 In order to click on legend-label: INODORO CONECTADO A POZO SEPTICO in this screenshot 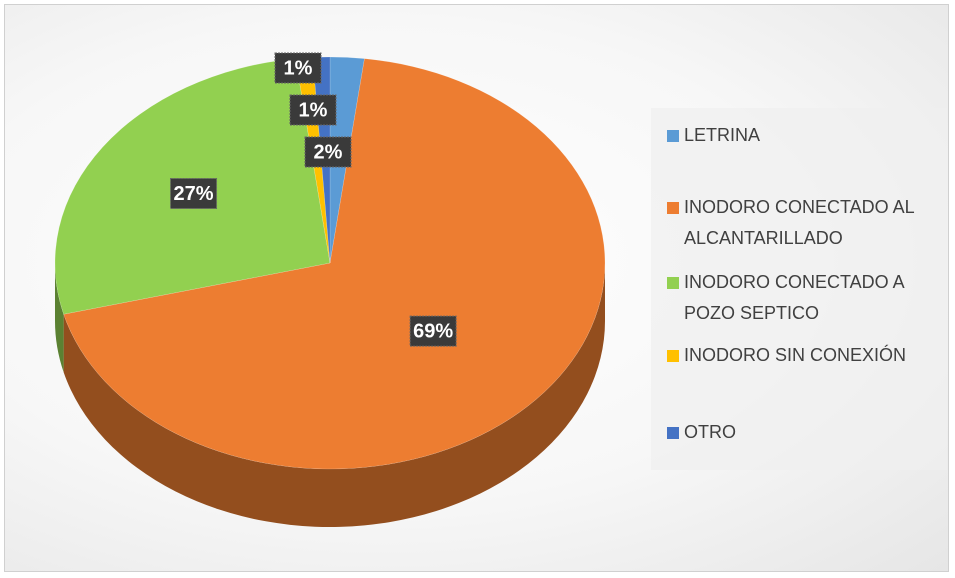, I will do `click(794, 297)`.